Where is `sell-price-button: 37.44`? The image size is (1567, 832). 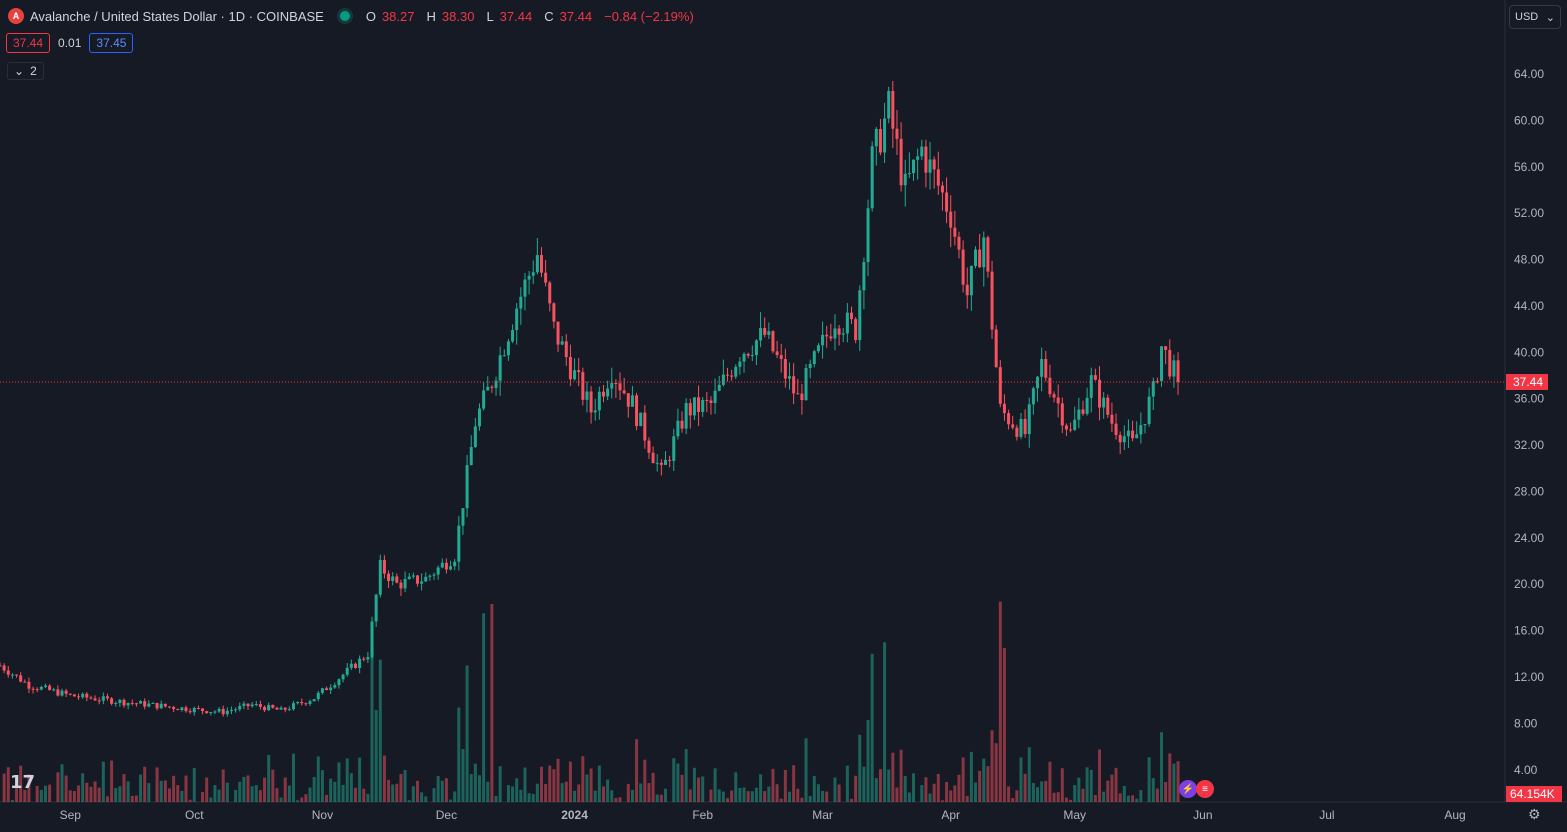
sell-price-button: 37.44 is located at coordinates (28, 43).